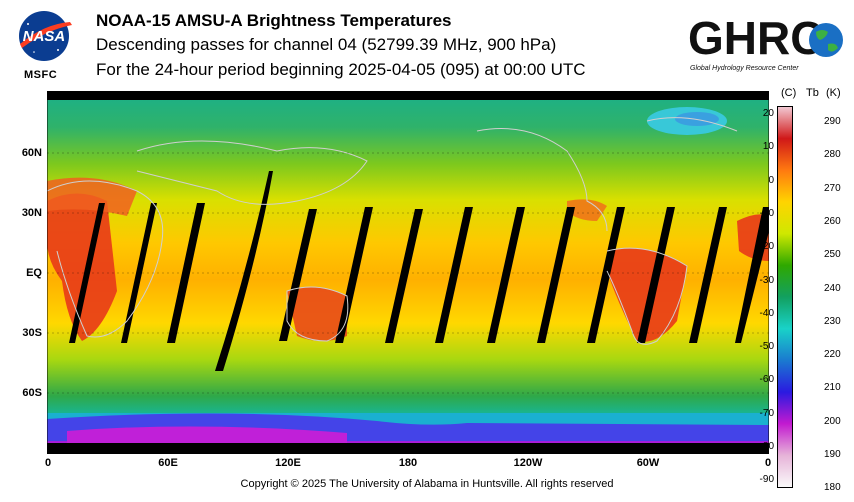 Image resolution: width=854 pixels, height=502 pixels. Describe the element at coordinates (32, 333) in the screenshot. I see `lat-label-30s: 30S` at that location.